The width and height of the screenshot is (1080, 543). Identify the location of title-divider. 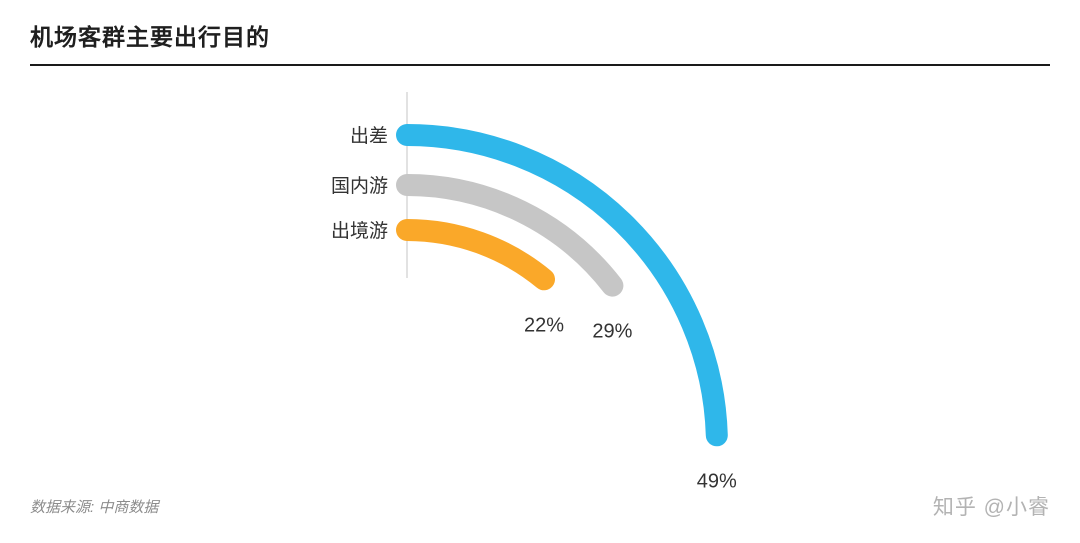
(540, 65).